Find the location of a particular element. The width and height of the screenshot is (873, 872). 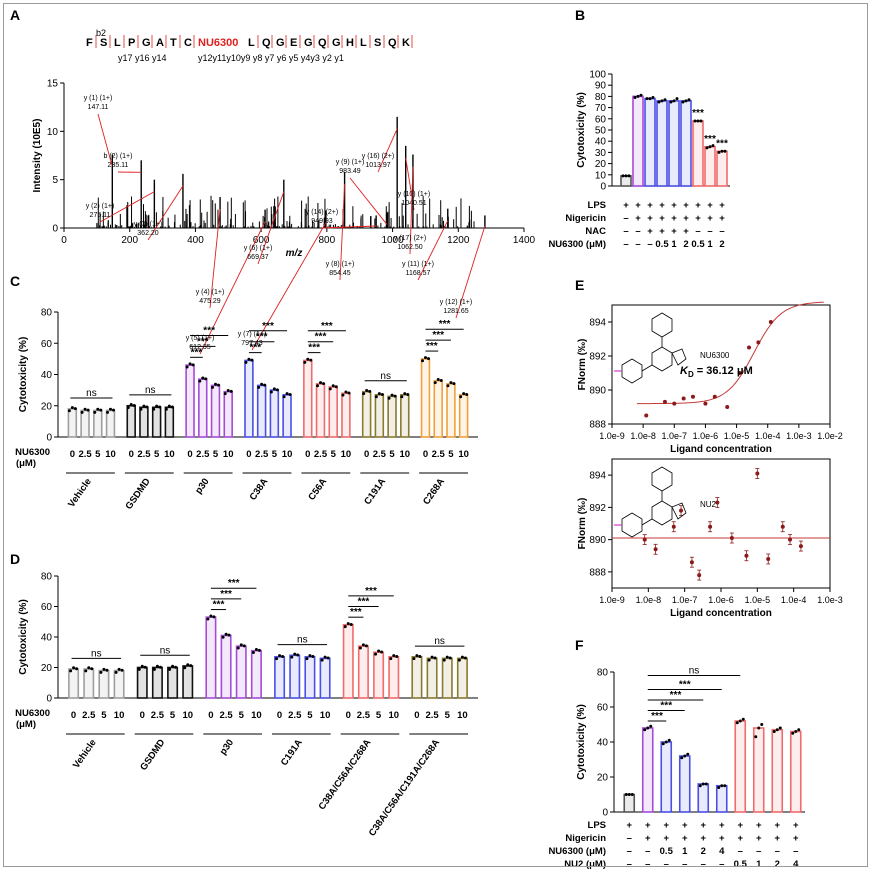

panelA-peak-ion-label: y (9) (1+) is located at coordinates (350, 162).